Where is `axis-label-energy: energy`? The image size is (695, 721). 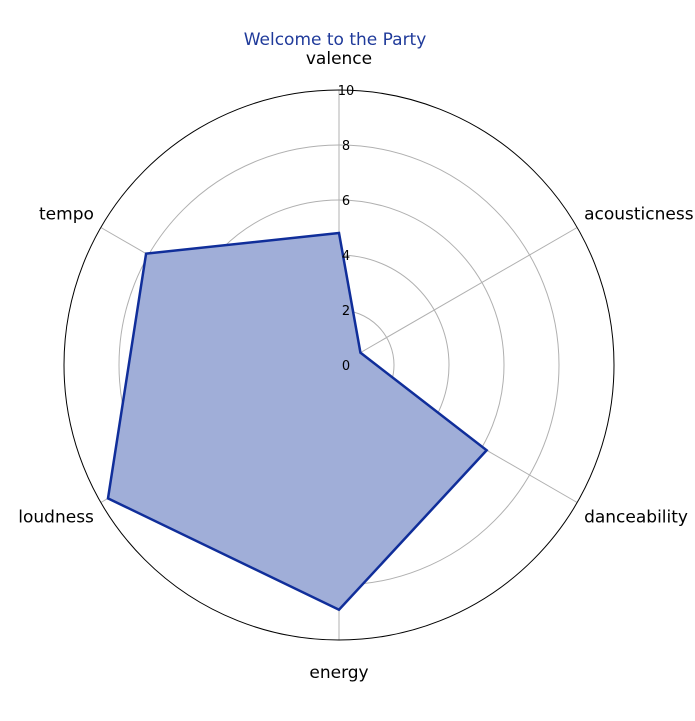 axis-label-energy: energy is located at coordinates (338, 673).